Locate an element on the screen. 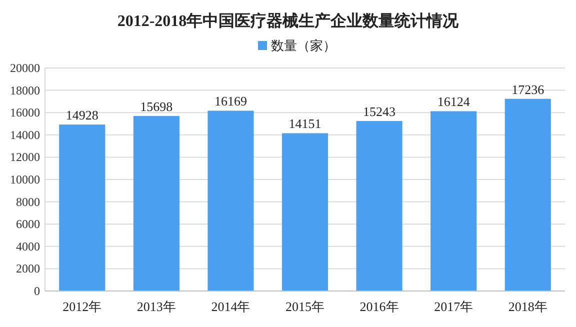 Image resolution: width=576 pixels, height=327 pixels. x-tick-label: 2015年 is located at coordinates (305, 306).